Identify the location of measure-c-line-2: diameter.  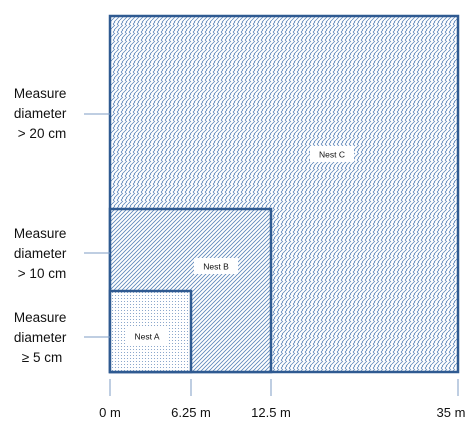
(40, 113).